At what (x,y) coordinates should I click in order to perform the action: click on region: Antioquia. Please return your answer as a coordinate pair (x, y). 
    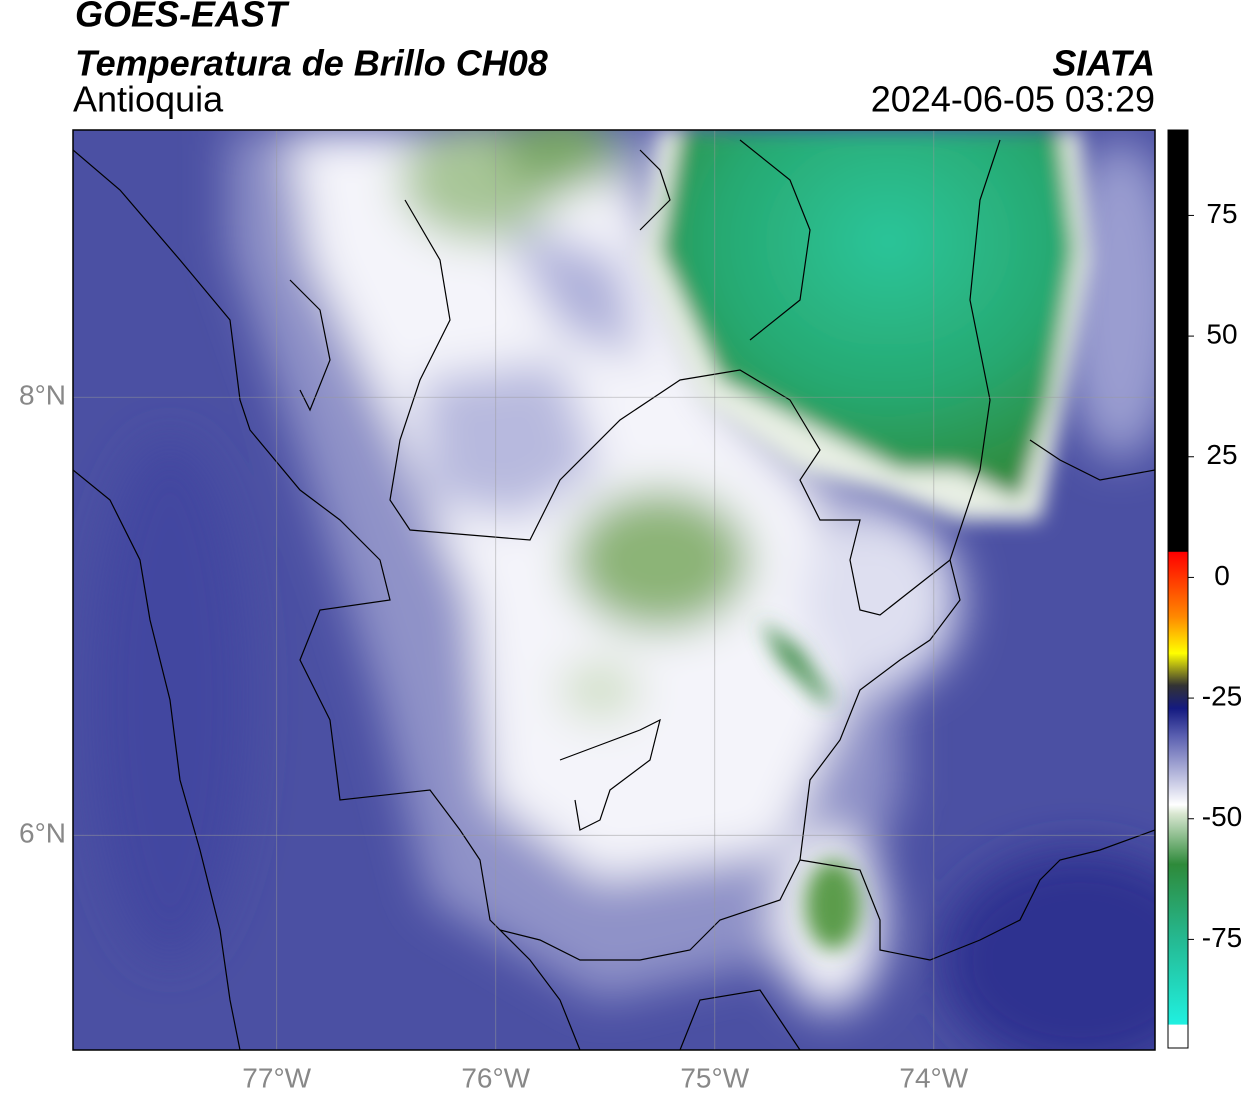
    Looking at the image, I should click on (148, 99).